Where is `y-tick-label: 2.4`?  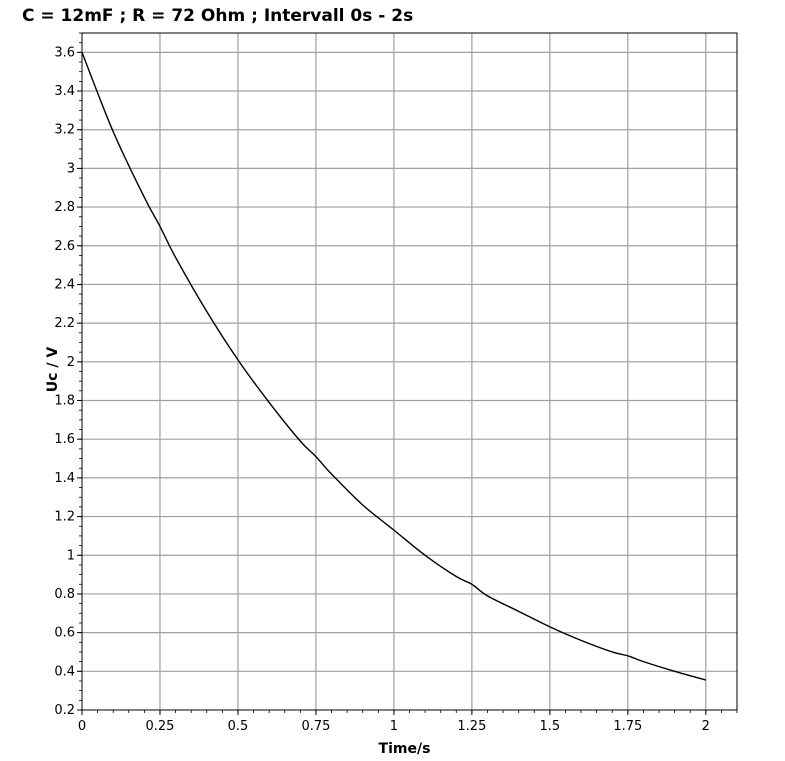
y-tick-label: 2.4 is located at coordinates (64, 284).